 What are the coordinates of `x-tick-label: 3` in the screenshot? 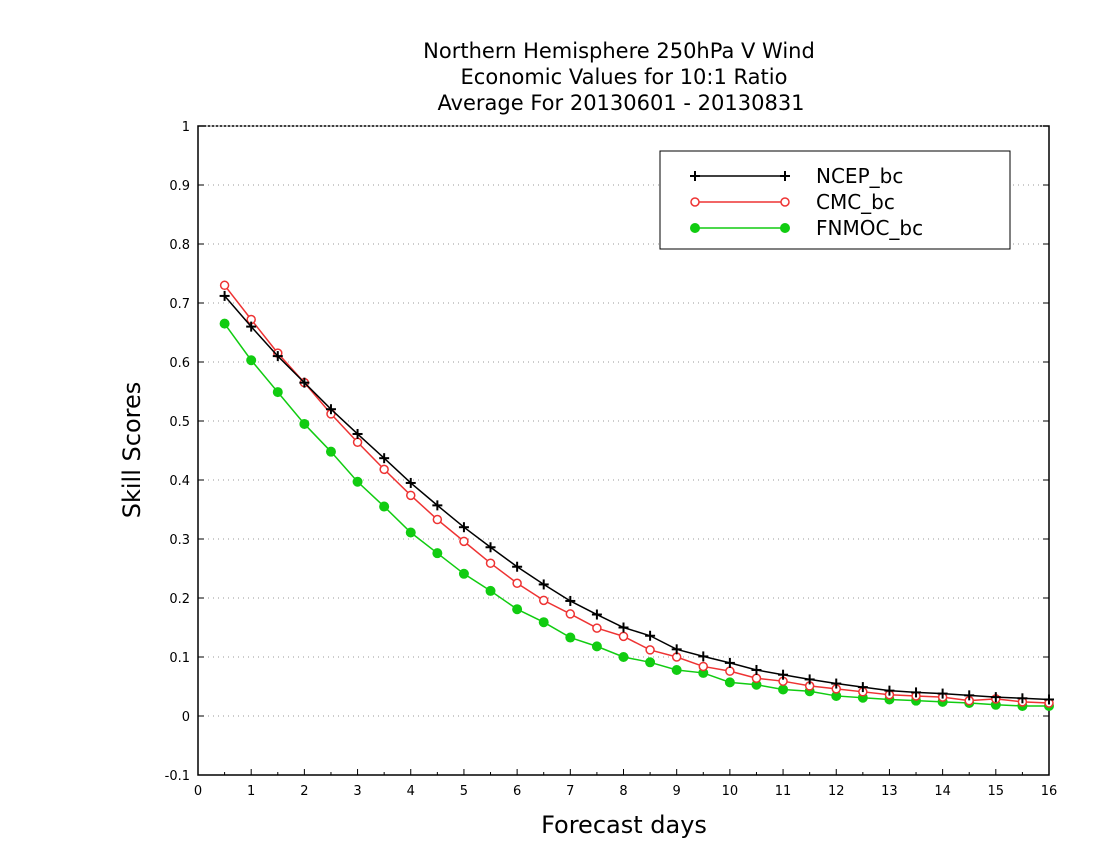 It's located at (357, 791).